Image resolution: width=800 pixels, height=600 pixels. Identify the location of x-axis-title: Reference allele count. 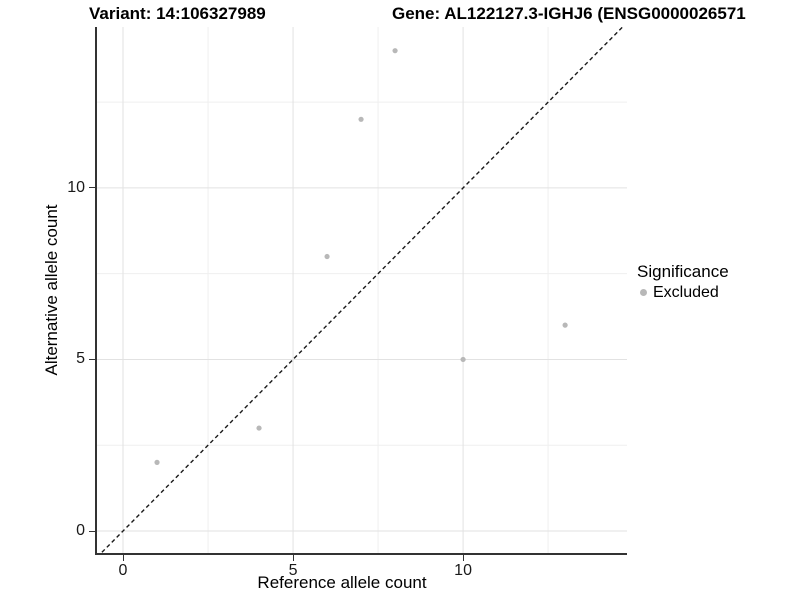
(342, 582).